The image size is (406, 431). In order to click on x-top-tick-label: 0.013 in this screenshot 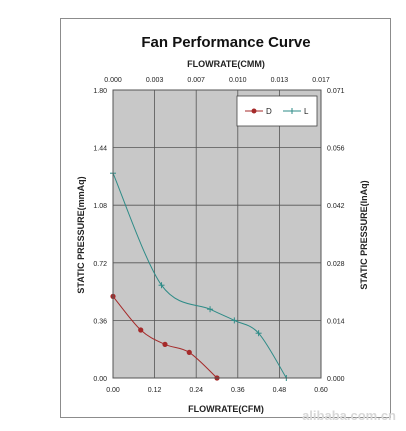, I will do `click(280, 80)`.